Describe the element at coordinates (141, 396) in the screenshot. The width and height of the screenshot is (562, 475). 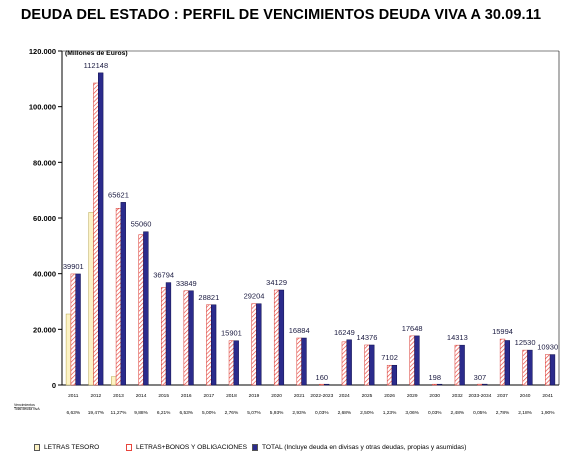
I see `x-tick-label: 2014` at that location.